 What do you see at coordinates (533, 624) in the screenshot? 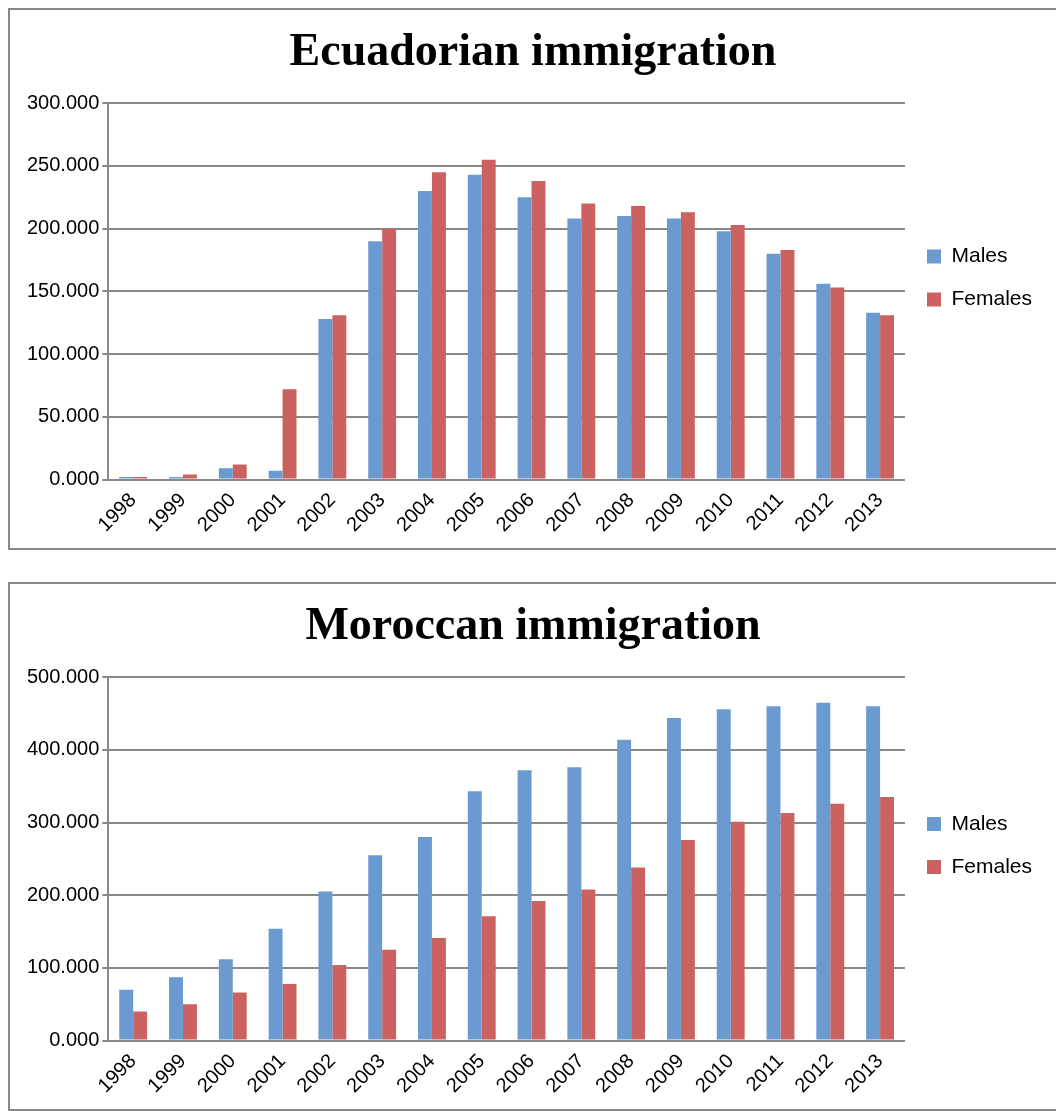
I see `chart-title: Moroccan immigration` at bounding box center [533, 624].